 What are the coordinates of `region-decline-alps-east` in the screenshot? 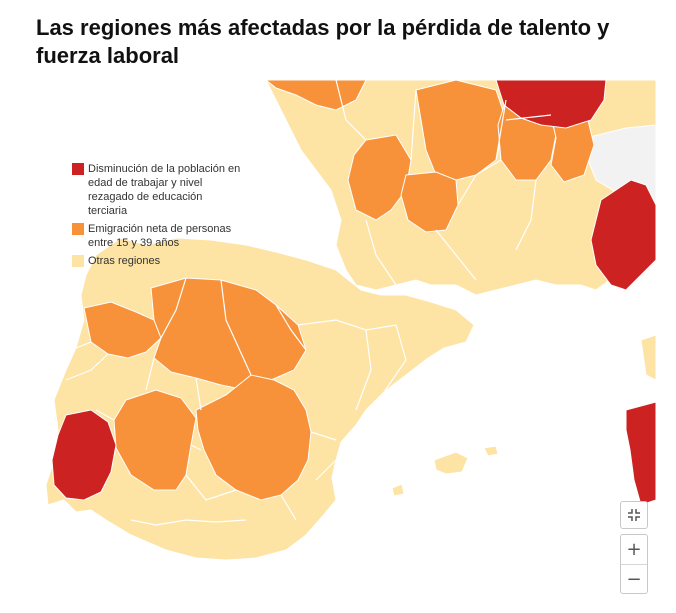 It's located at (623, 235).